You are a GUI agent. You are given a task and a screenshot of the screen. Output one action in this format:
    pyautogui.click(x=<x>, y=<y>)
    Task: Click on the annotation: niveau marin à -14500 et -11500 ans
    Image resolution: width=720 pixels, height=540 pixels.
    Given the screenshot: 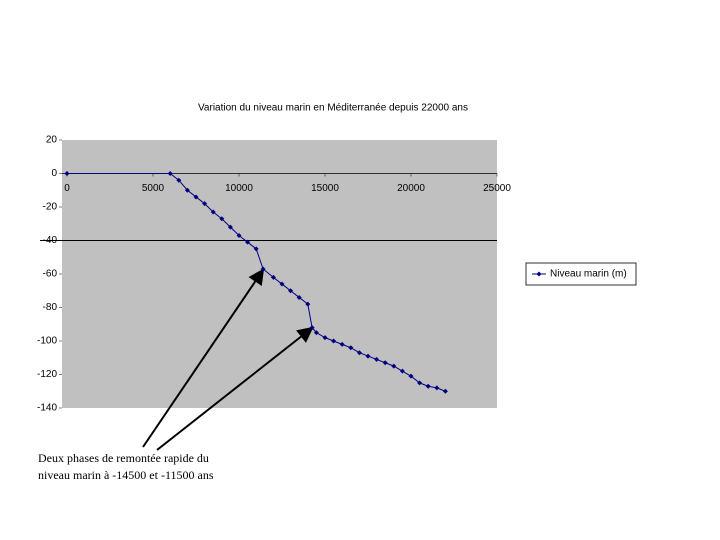 What is the action you would take?
    pyautogui.click(x=126, y=475)
    